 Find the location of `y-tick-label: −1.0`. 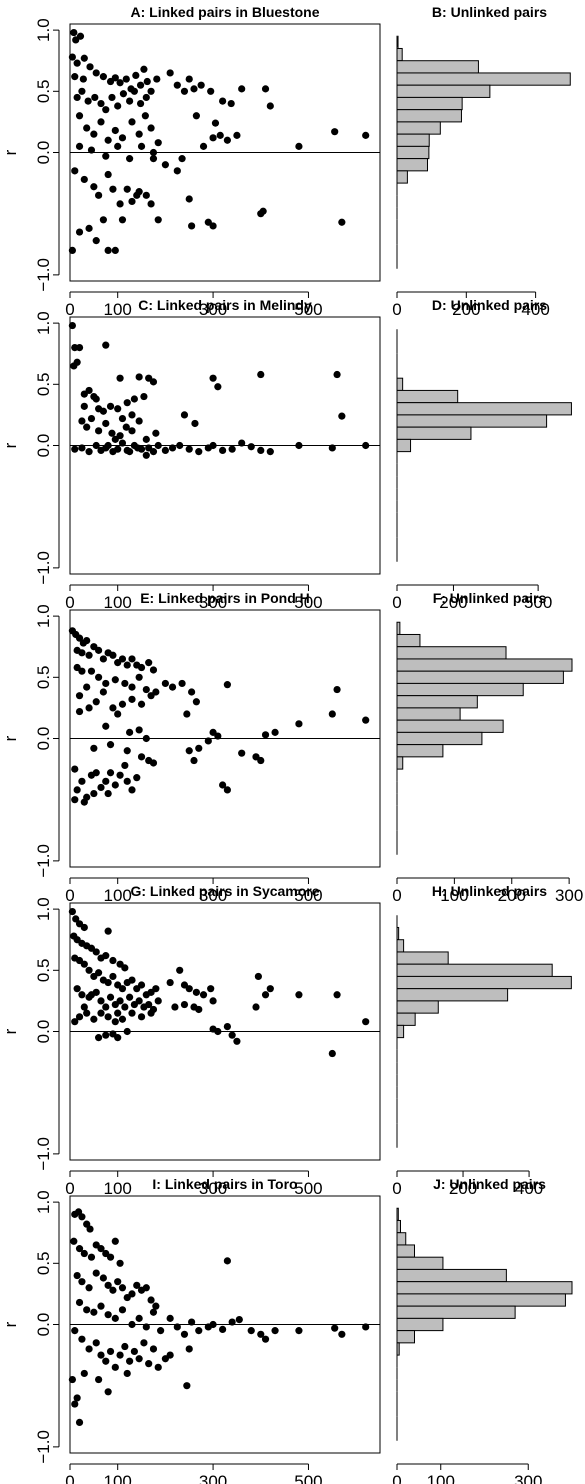

y-tick-label: −1.0 is located at coordinates (43, 1447).